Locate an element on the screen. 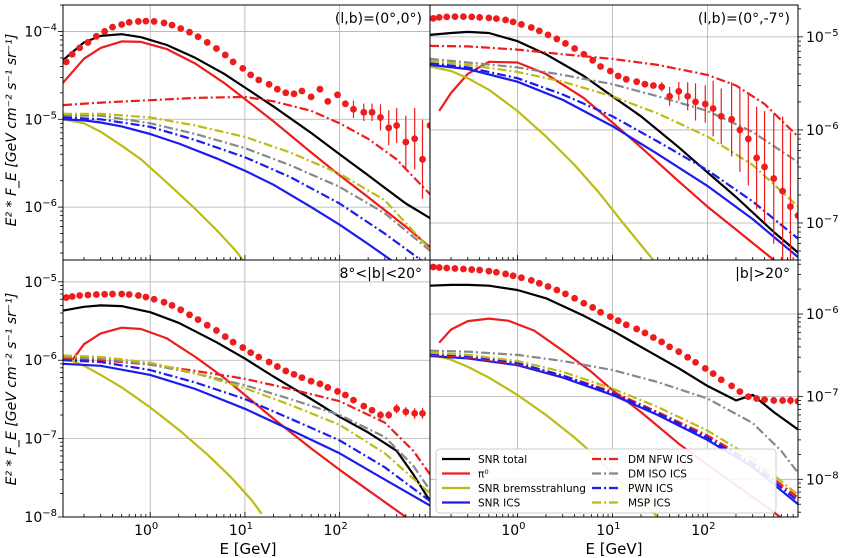 The height and width of the screenshot is (558, 843). x-axis-label-right: E [GeV] is located at coordinates (613, 549).